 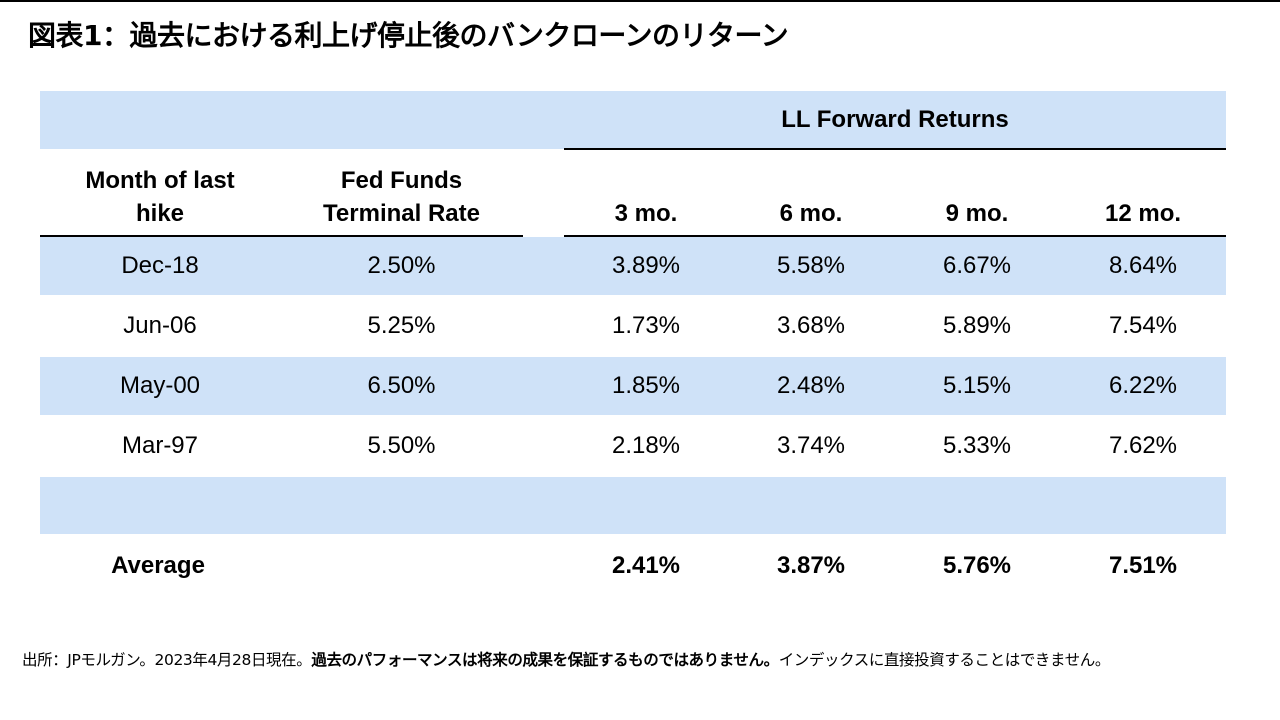 I want to click on table-cell: 6.67%, so click(x=977, y=265).